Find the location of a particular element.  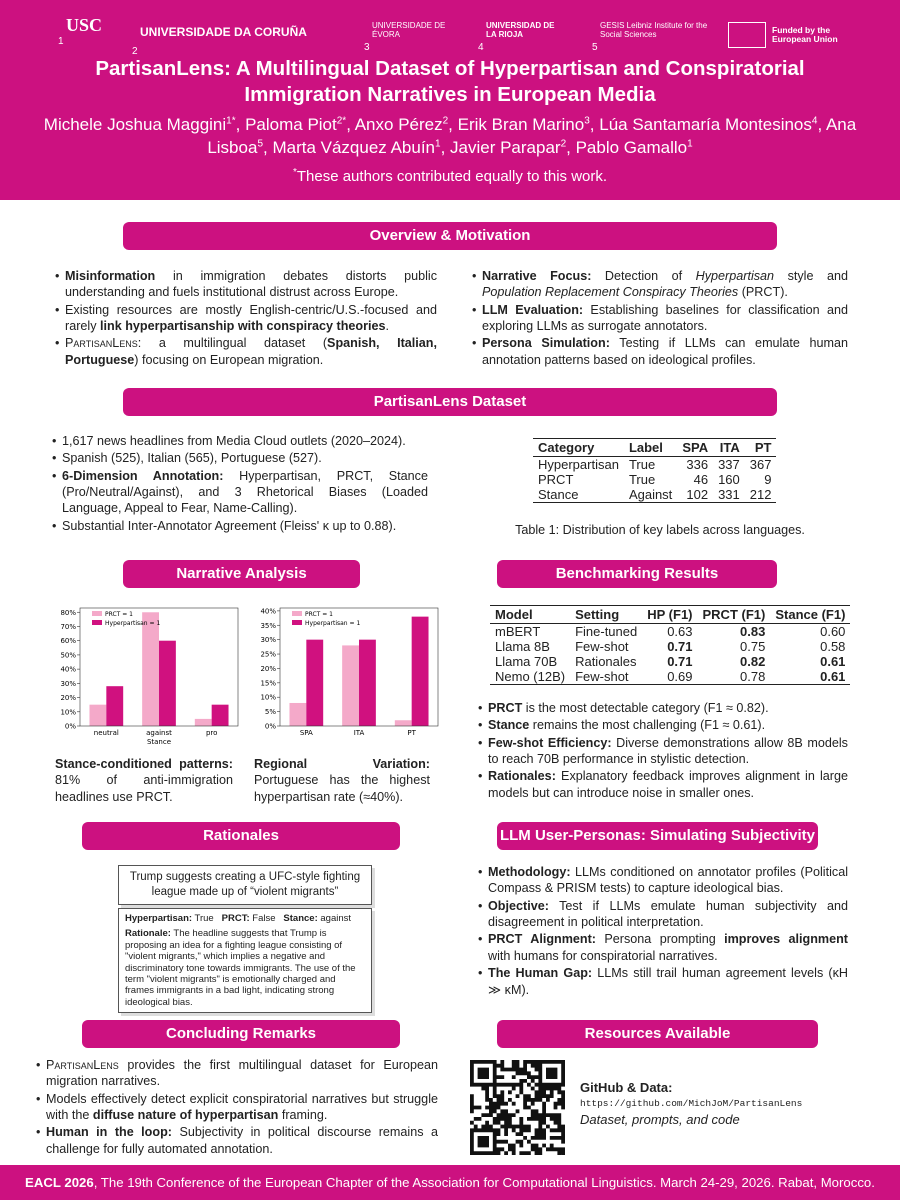

logo-name: Funded by the European Union is located at coordinates (805, 34).